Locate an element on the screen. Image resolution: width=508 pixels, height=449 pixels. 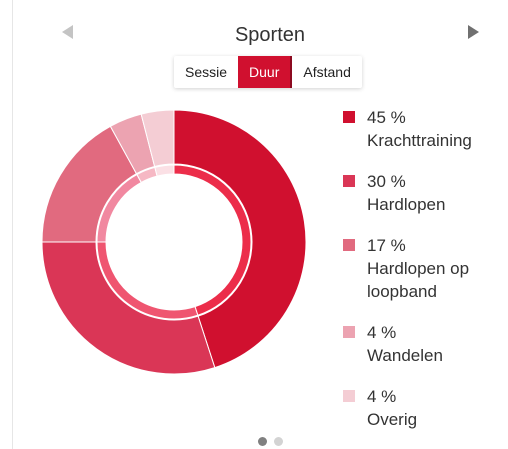
legend-percentage: 30 % is located at coordinates (386, 181).